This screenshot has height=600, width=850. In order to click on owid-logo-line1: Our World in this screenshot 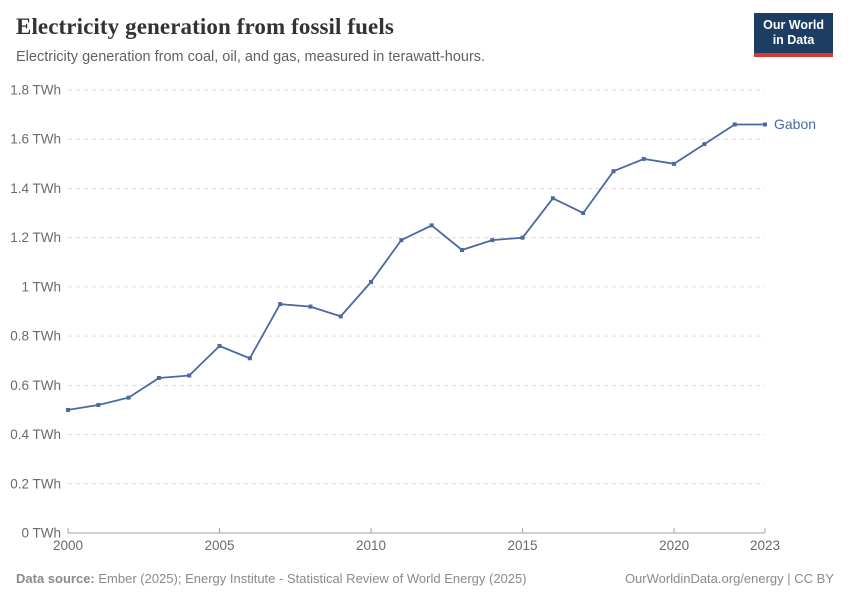, I will do `click(793, 25)`.